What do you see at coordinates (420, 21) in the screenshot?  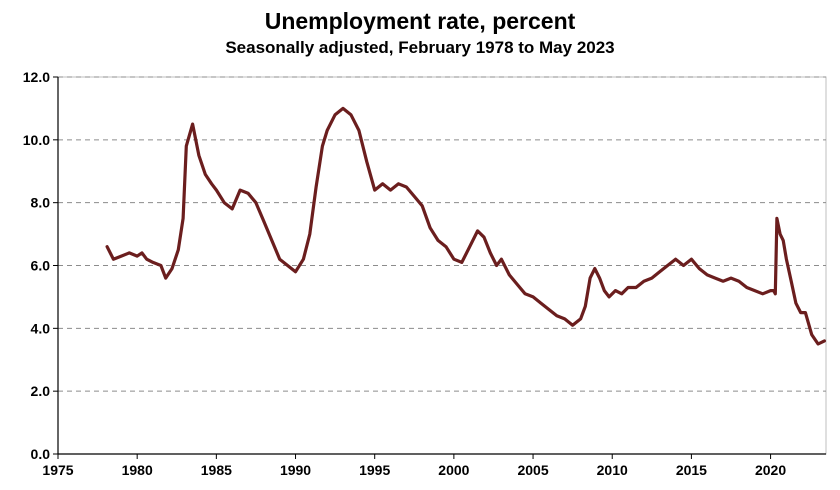 I see `chart-title: Unemployment rate, percent` at bounding box center [420, 21].